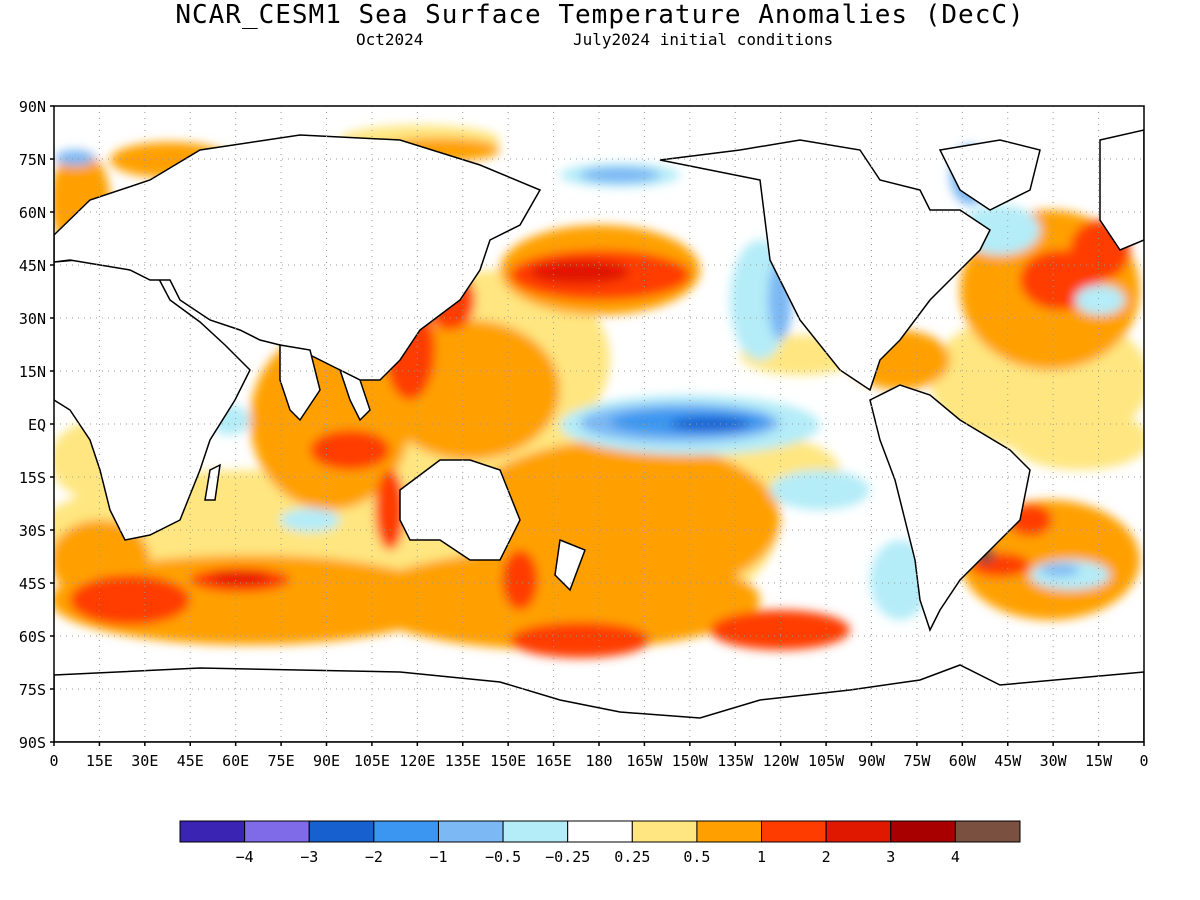 Image resolution: width=1200 pixels, height=900 pixels. Describe the element at coordinates (32, 690) in the screenshot. I see `lat-tick-label: 75S` at that location.